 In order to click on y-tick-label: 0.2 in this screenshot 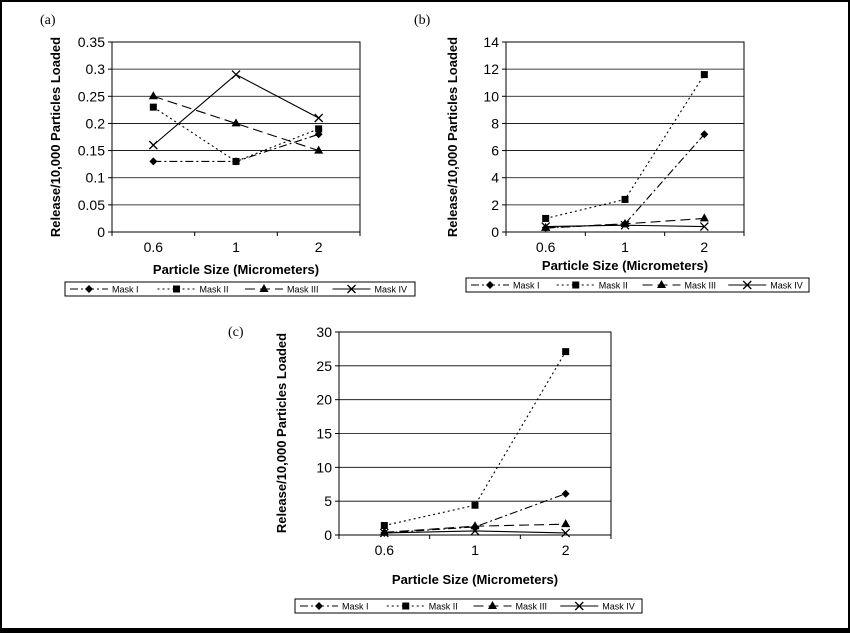, I will do `click(96, 123)`.